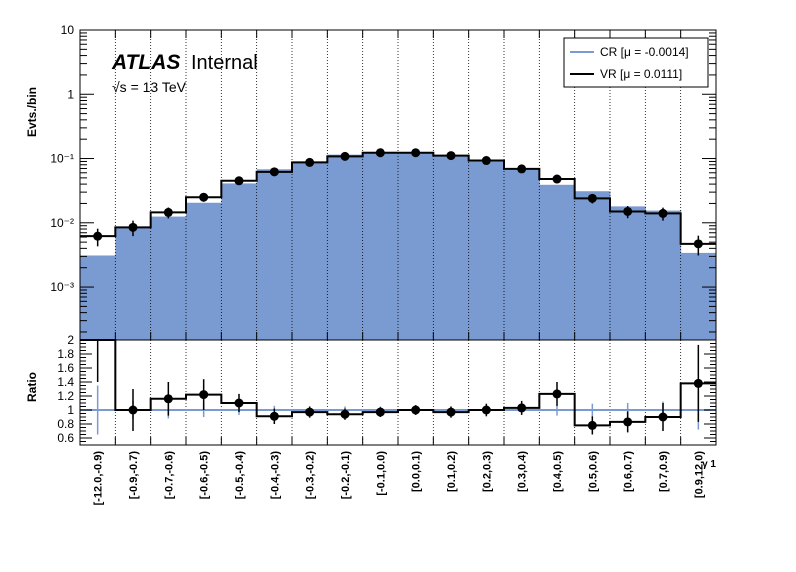 The width and height of the screenshot is (796, 572). I want to click on ratio-y-tick-label: 1.2, so click(65, 396).